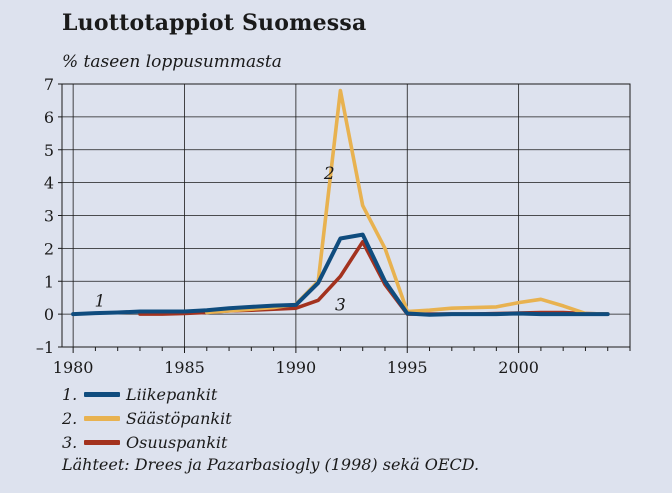 This screenshot has width=672, height=493. I want to click on series-annotation: 1, so click(99, 301).